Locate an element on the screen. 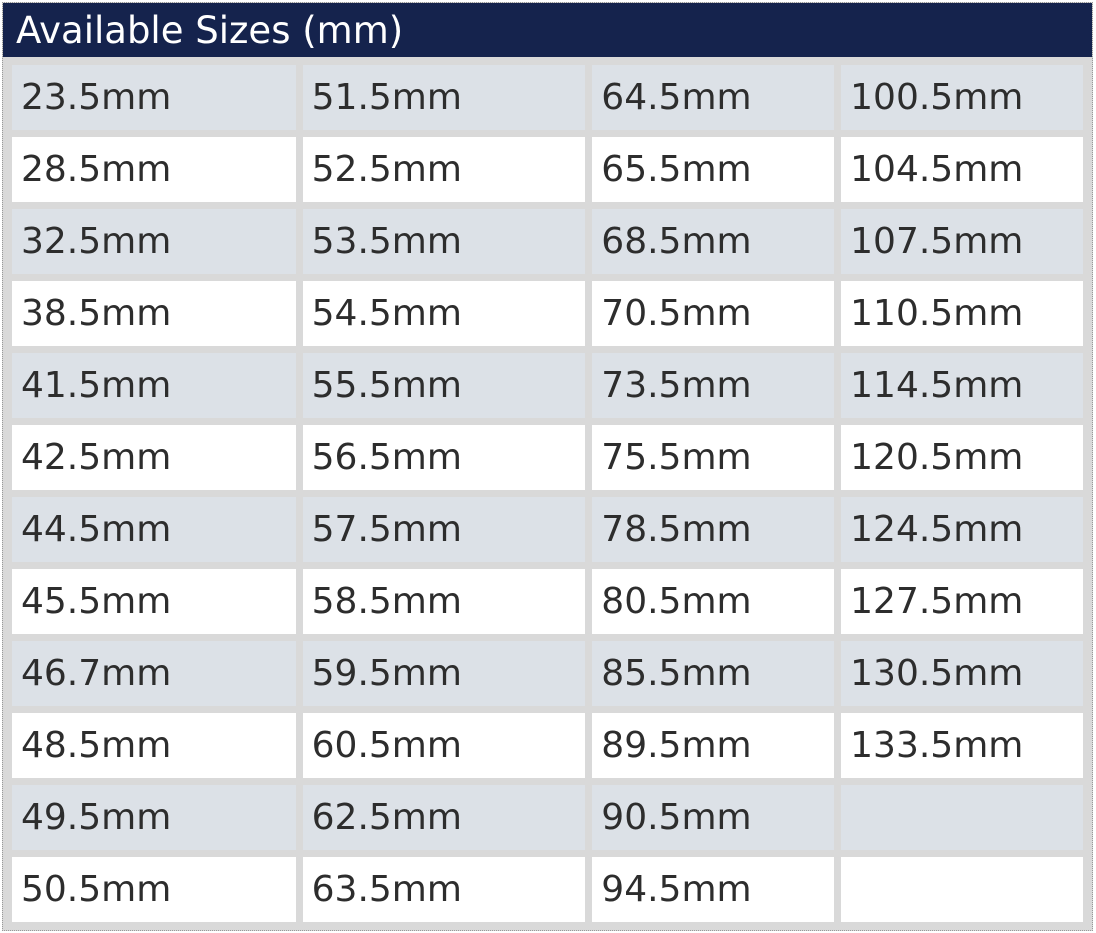 This screenshot has width=1096, height=933. size-cell: 56.5mm is located at coordinates (444, 457).